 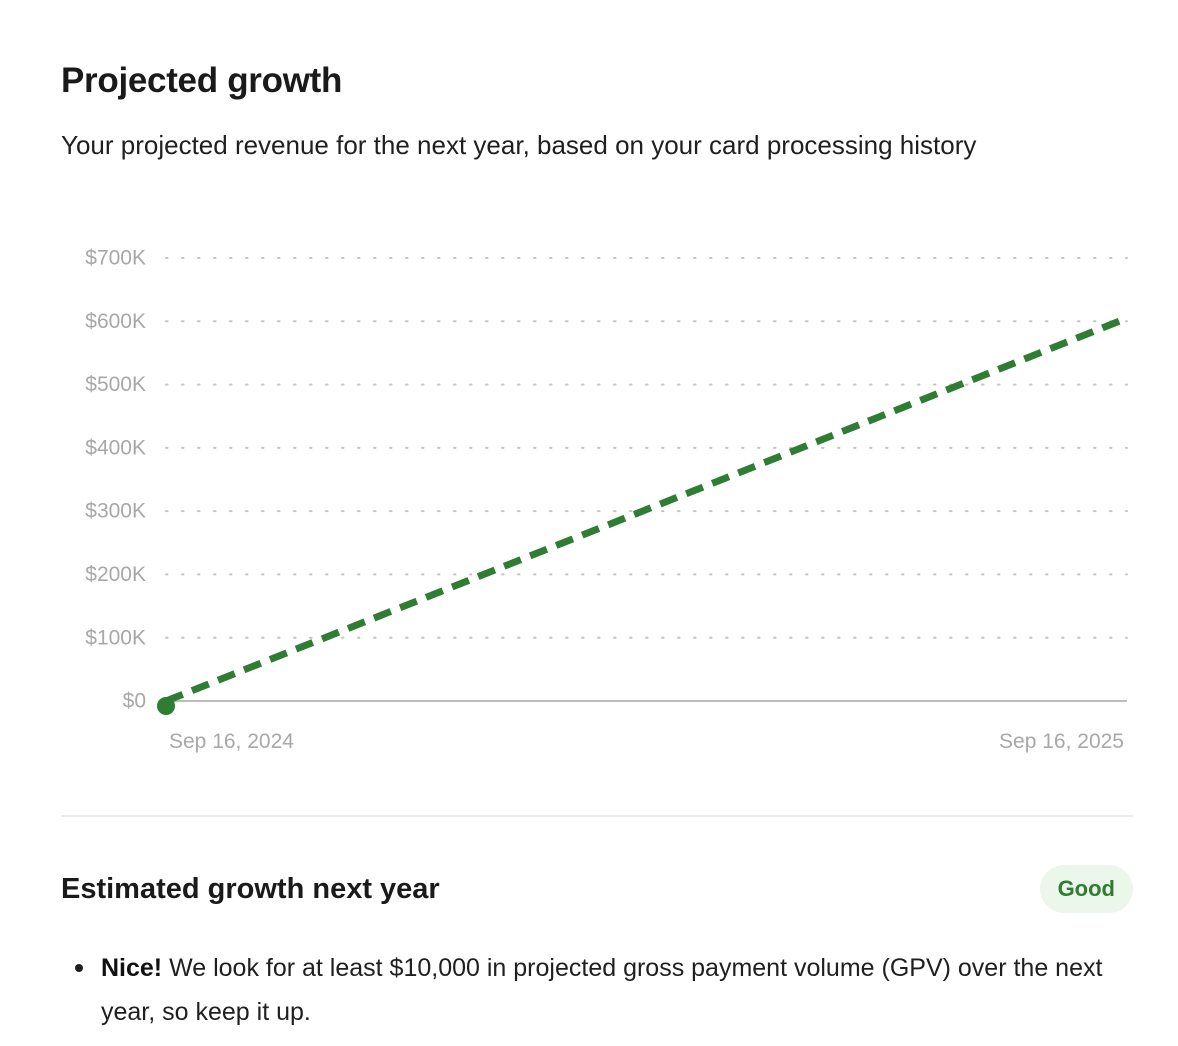 I want to click on y-tick-label: $0, so click(x=134, y=701).